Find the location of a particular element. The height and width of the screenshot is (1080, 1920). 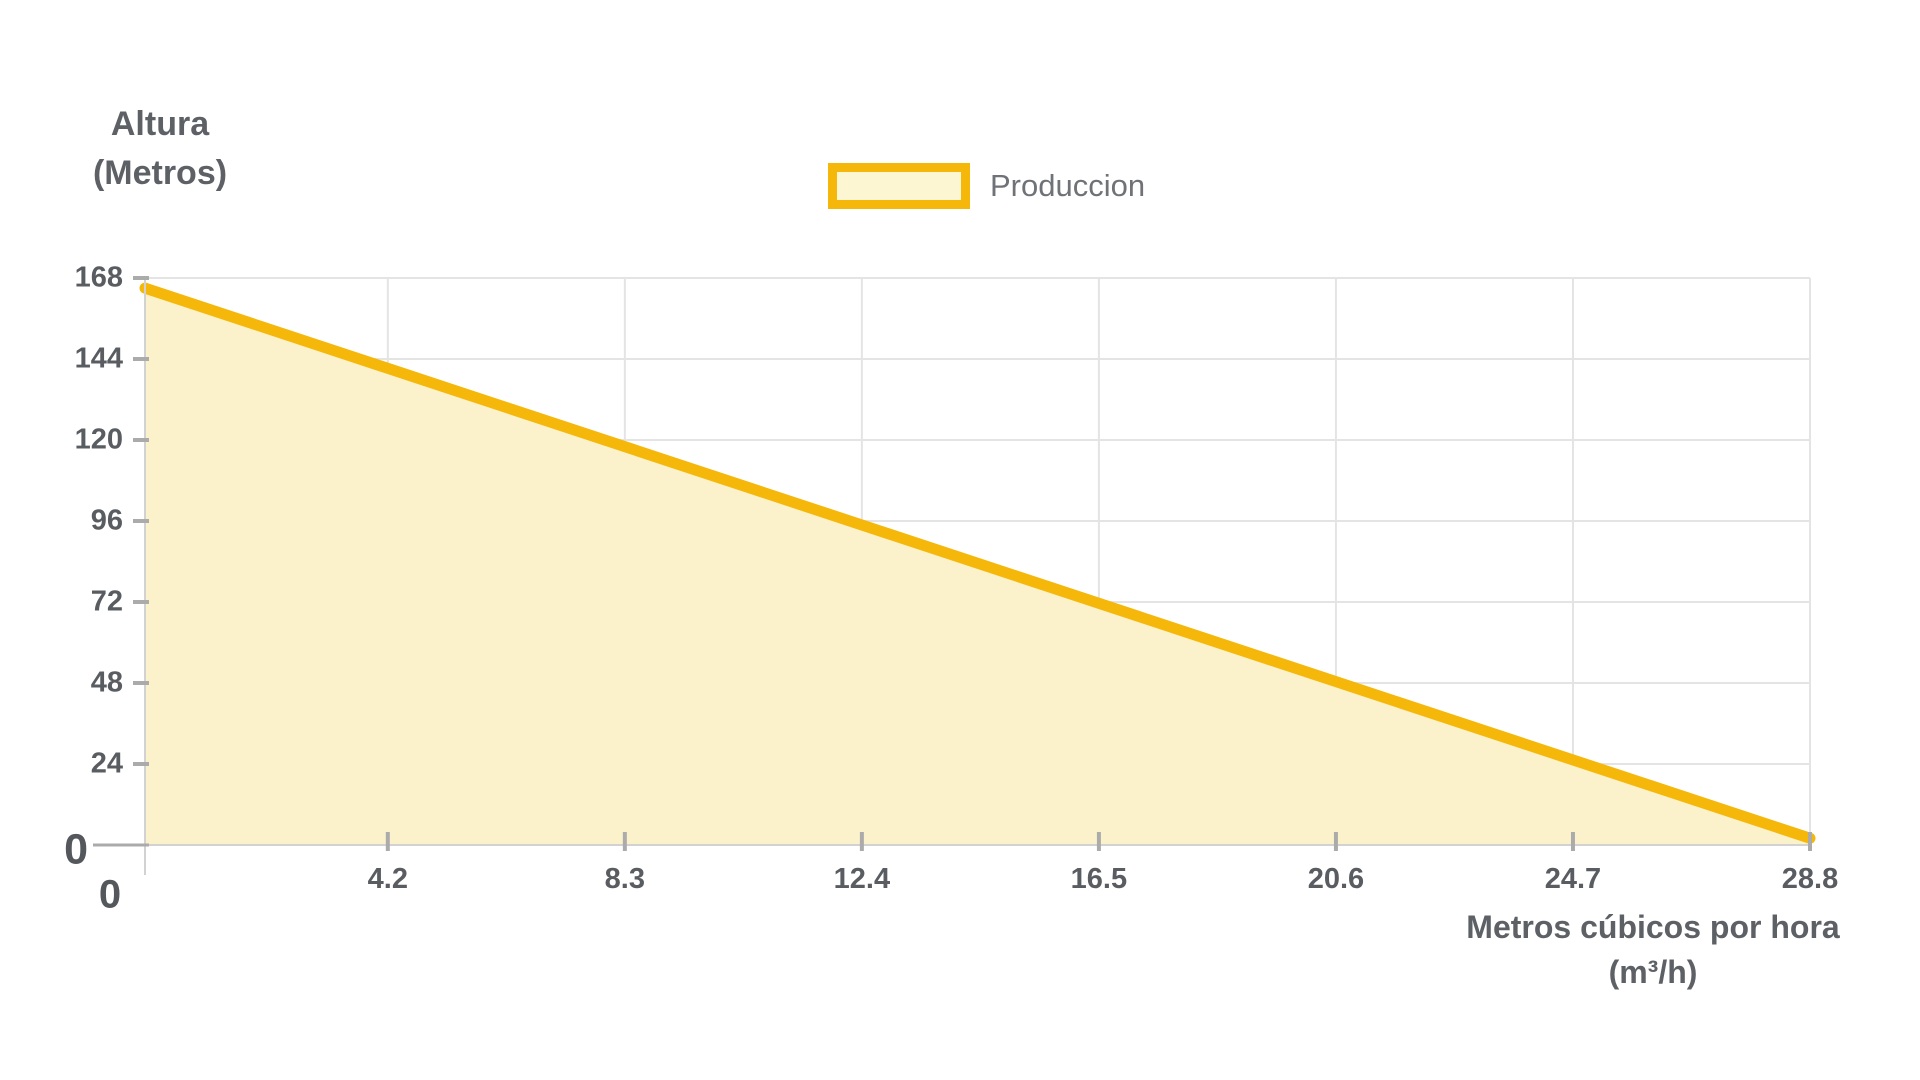

x-tick-label: 20.6 is located at coordinates (1336, 879).